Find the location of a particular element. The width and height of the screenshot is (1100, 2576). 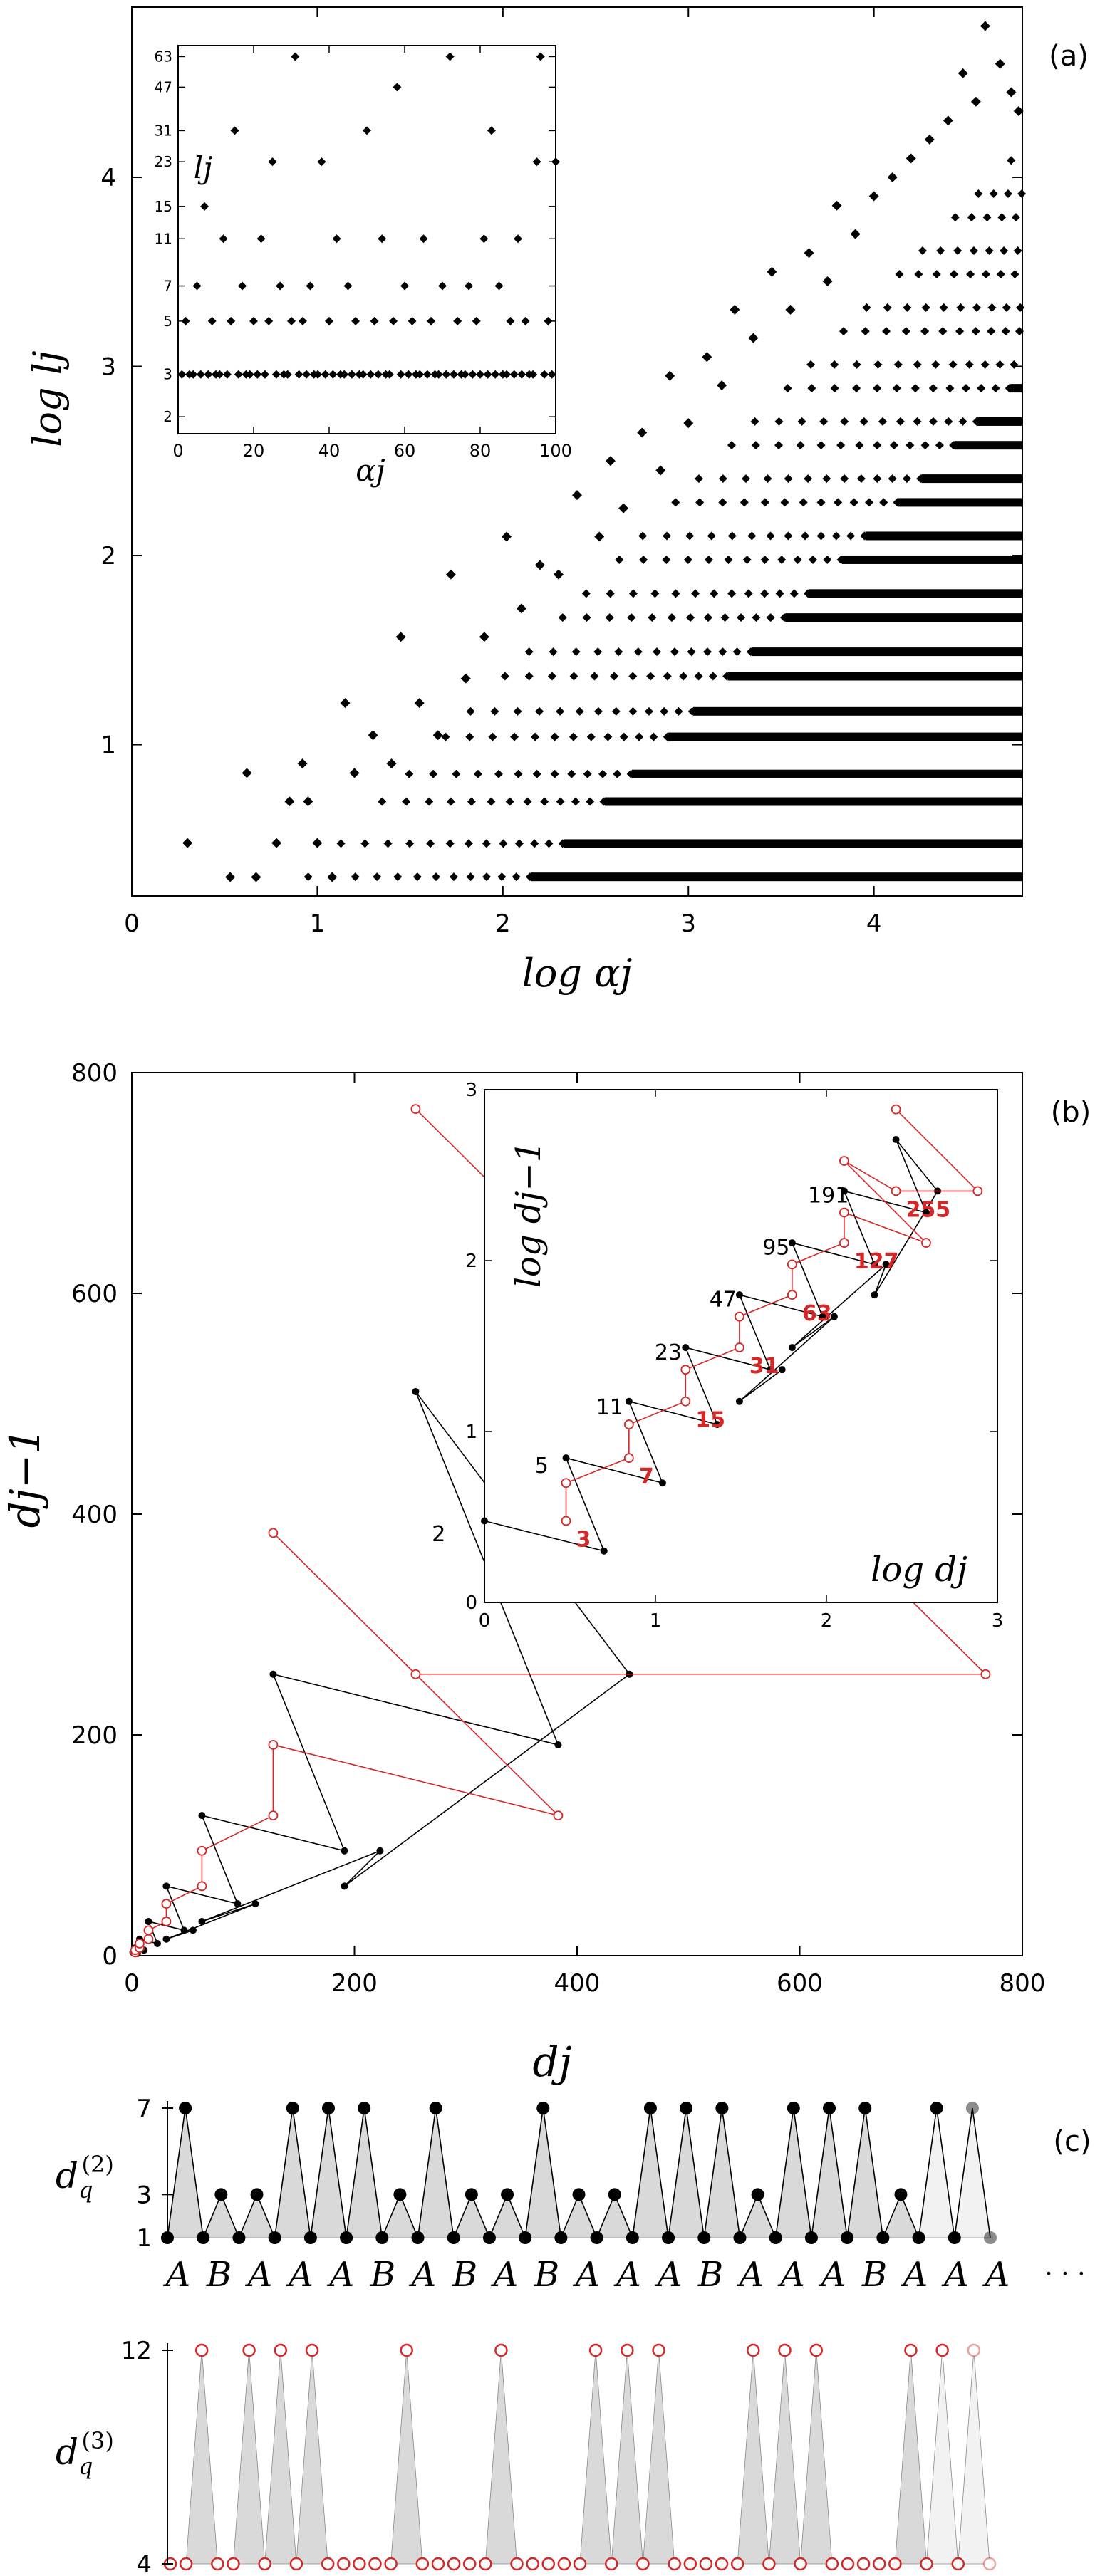

inset-black-label: 23 is located at coordinates (668, 1352).